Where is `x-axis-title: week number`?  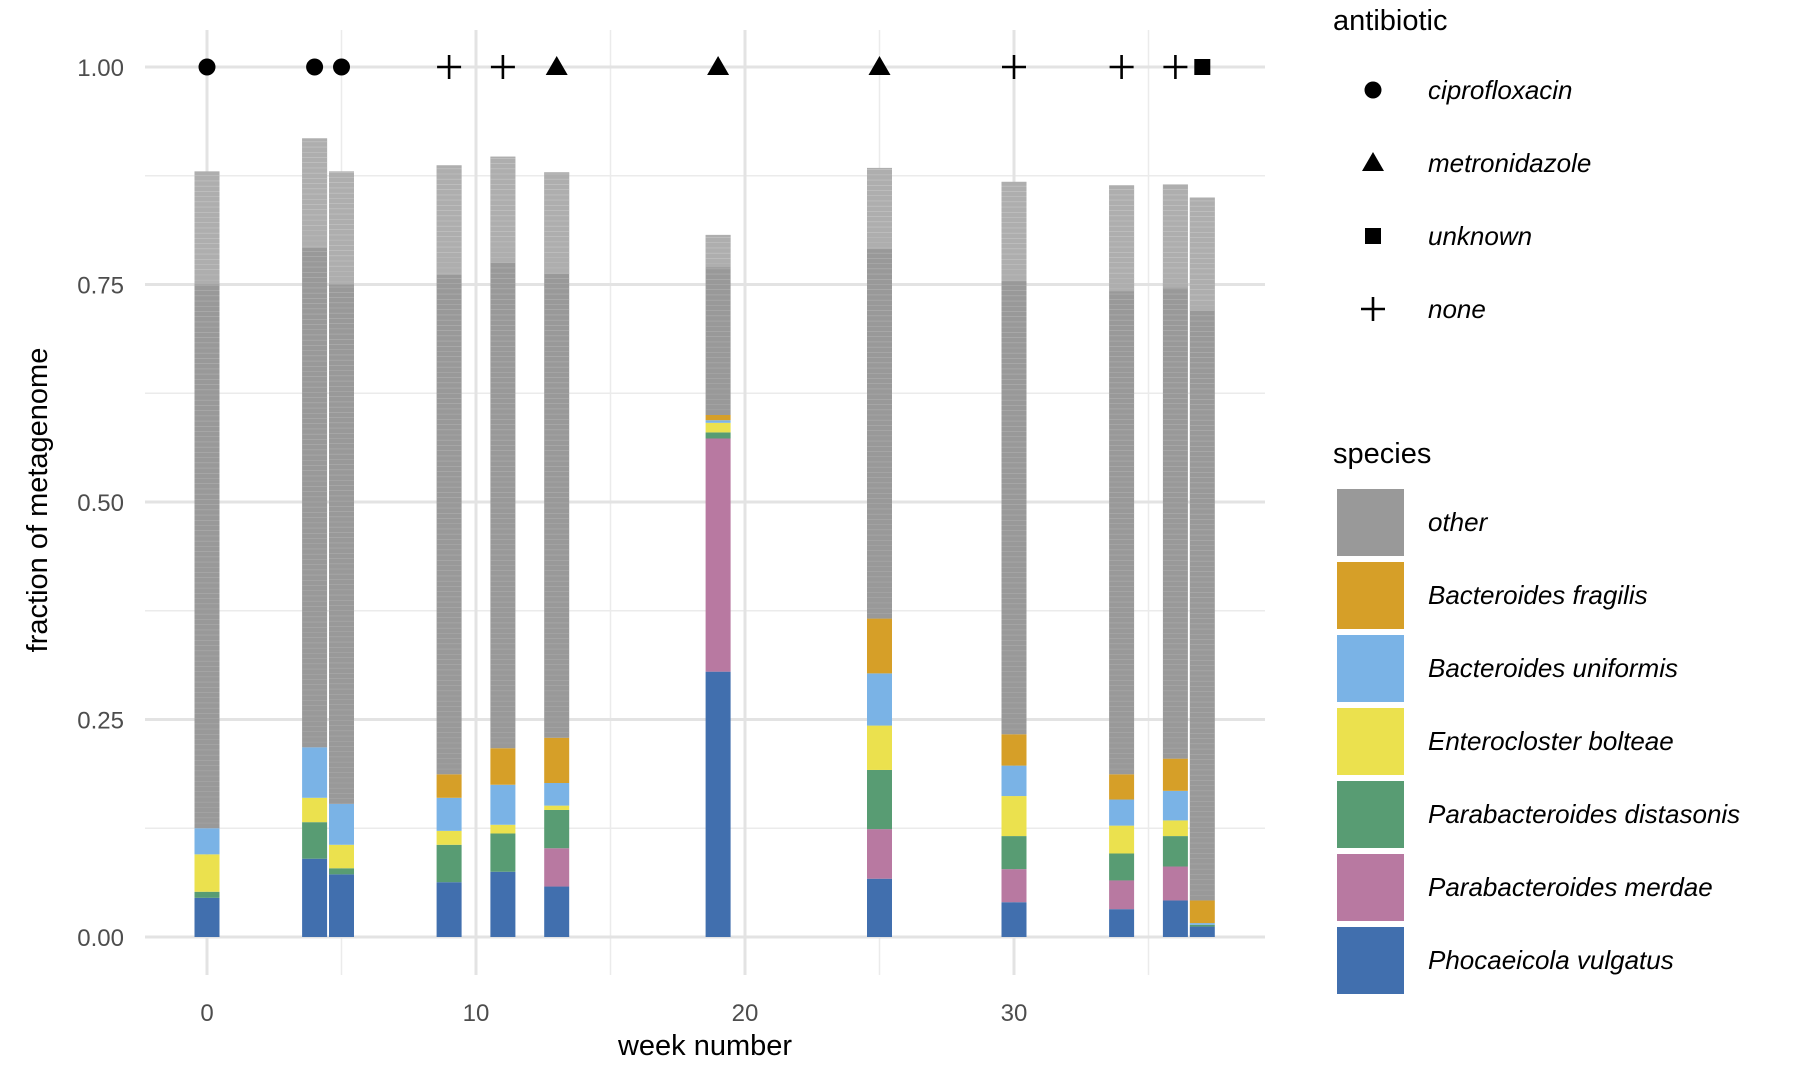
x-axis-title: week number is located at coordinates (704, 1046).